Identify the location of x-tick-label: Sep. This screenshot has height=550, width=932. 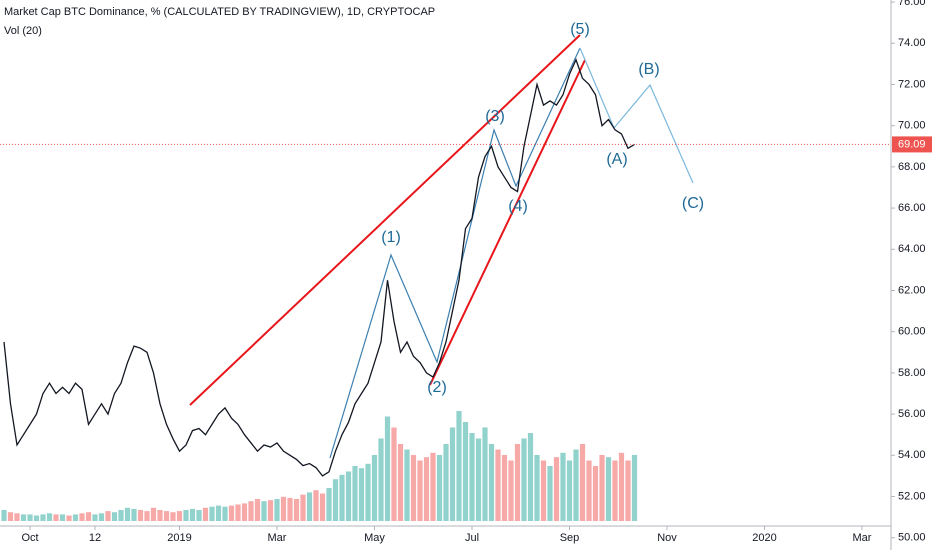
(570, 538).